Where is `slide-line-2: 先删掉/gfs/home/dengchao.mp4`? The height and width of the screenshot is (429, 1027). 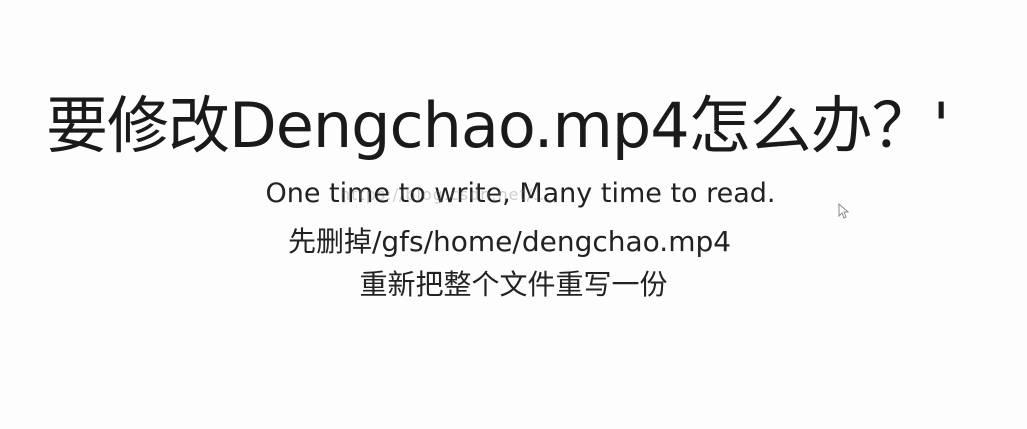 slide-line-2: 先删掉/gfs/home/dengchao.mp4 is located at coordinates (509, 241).